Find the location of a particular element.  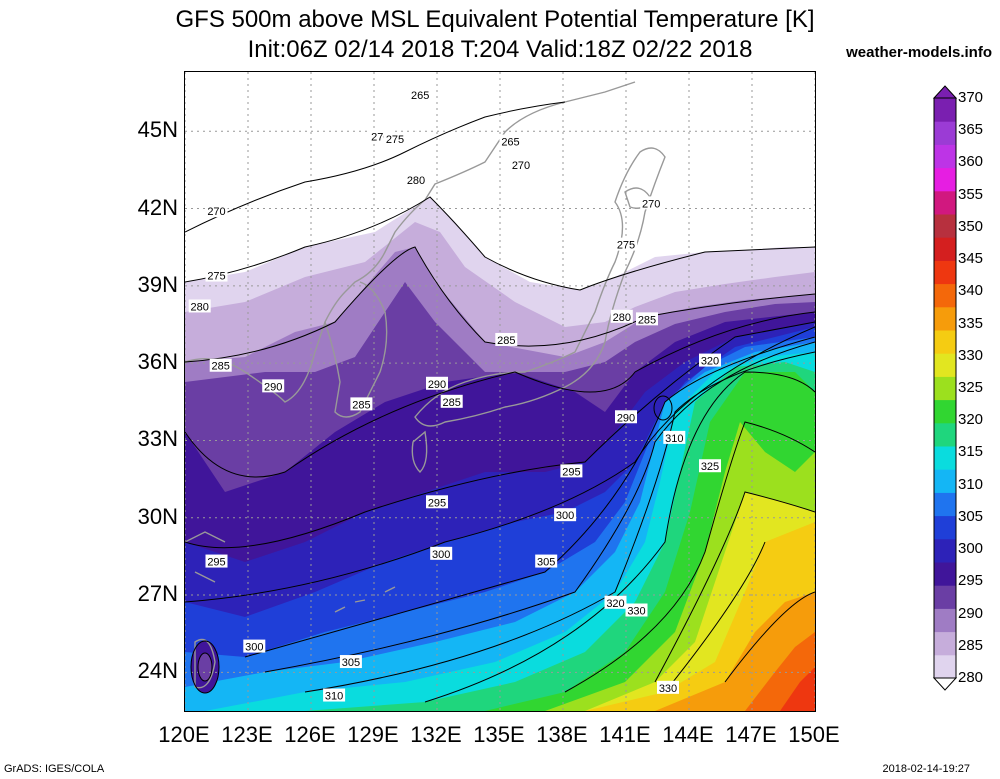

colorbar-level-label: 365 is located at coordinates (971, 130).